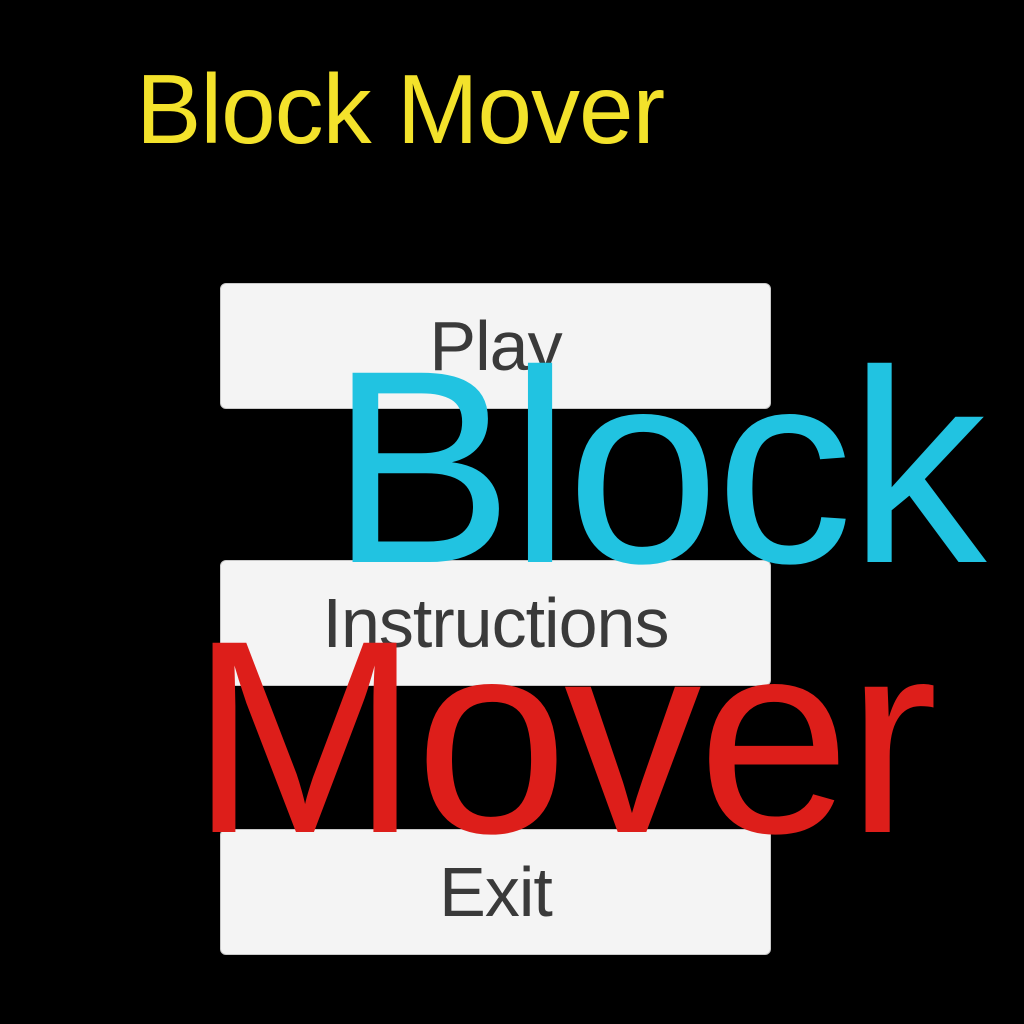  I want to click on instructions-button: Instructions, so click(495, 623).